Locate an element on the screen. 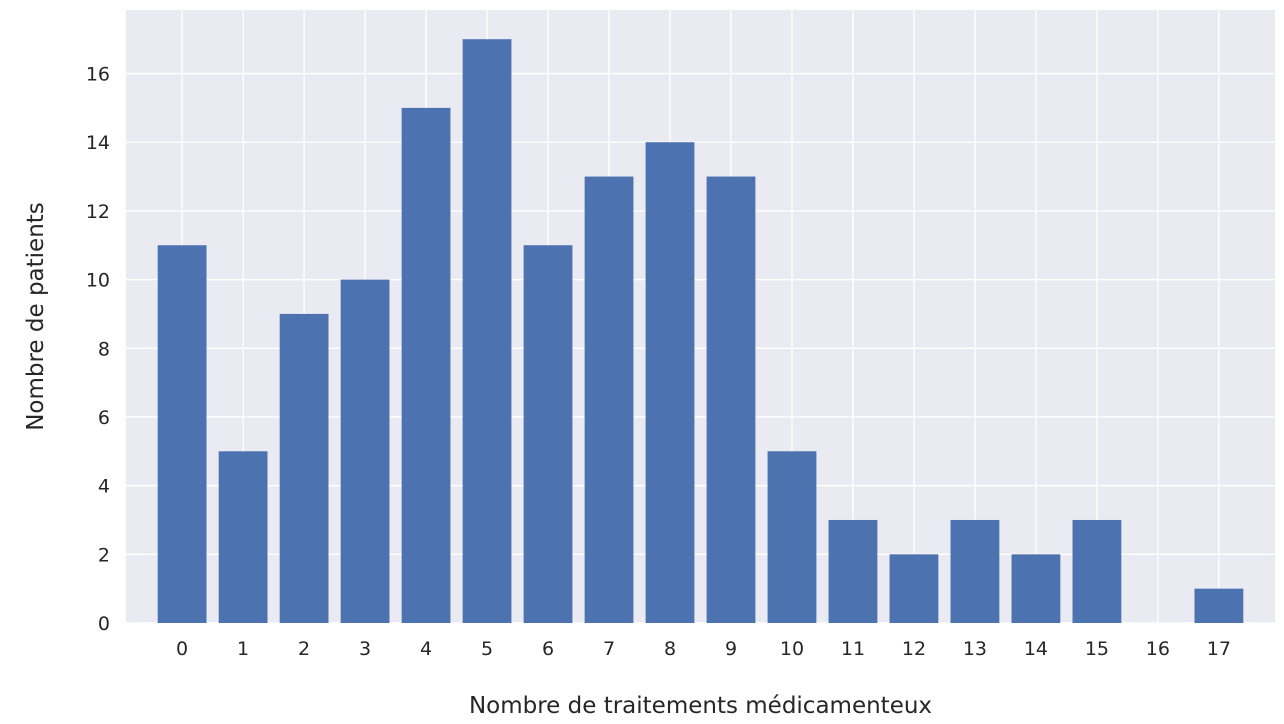 This screenshot has height=724, width=1284. y-tick-label: 2 is located at coordinates (104, 555).